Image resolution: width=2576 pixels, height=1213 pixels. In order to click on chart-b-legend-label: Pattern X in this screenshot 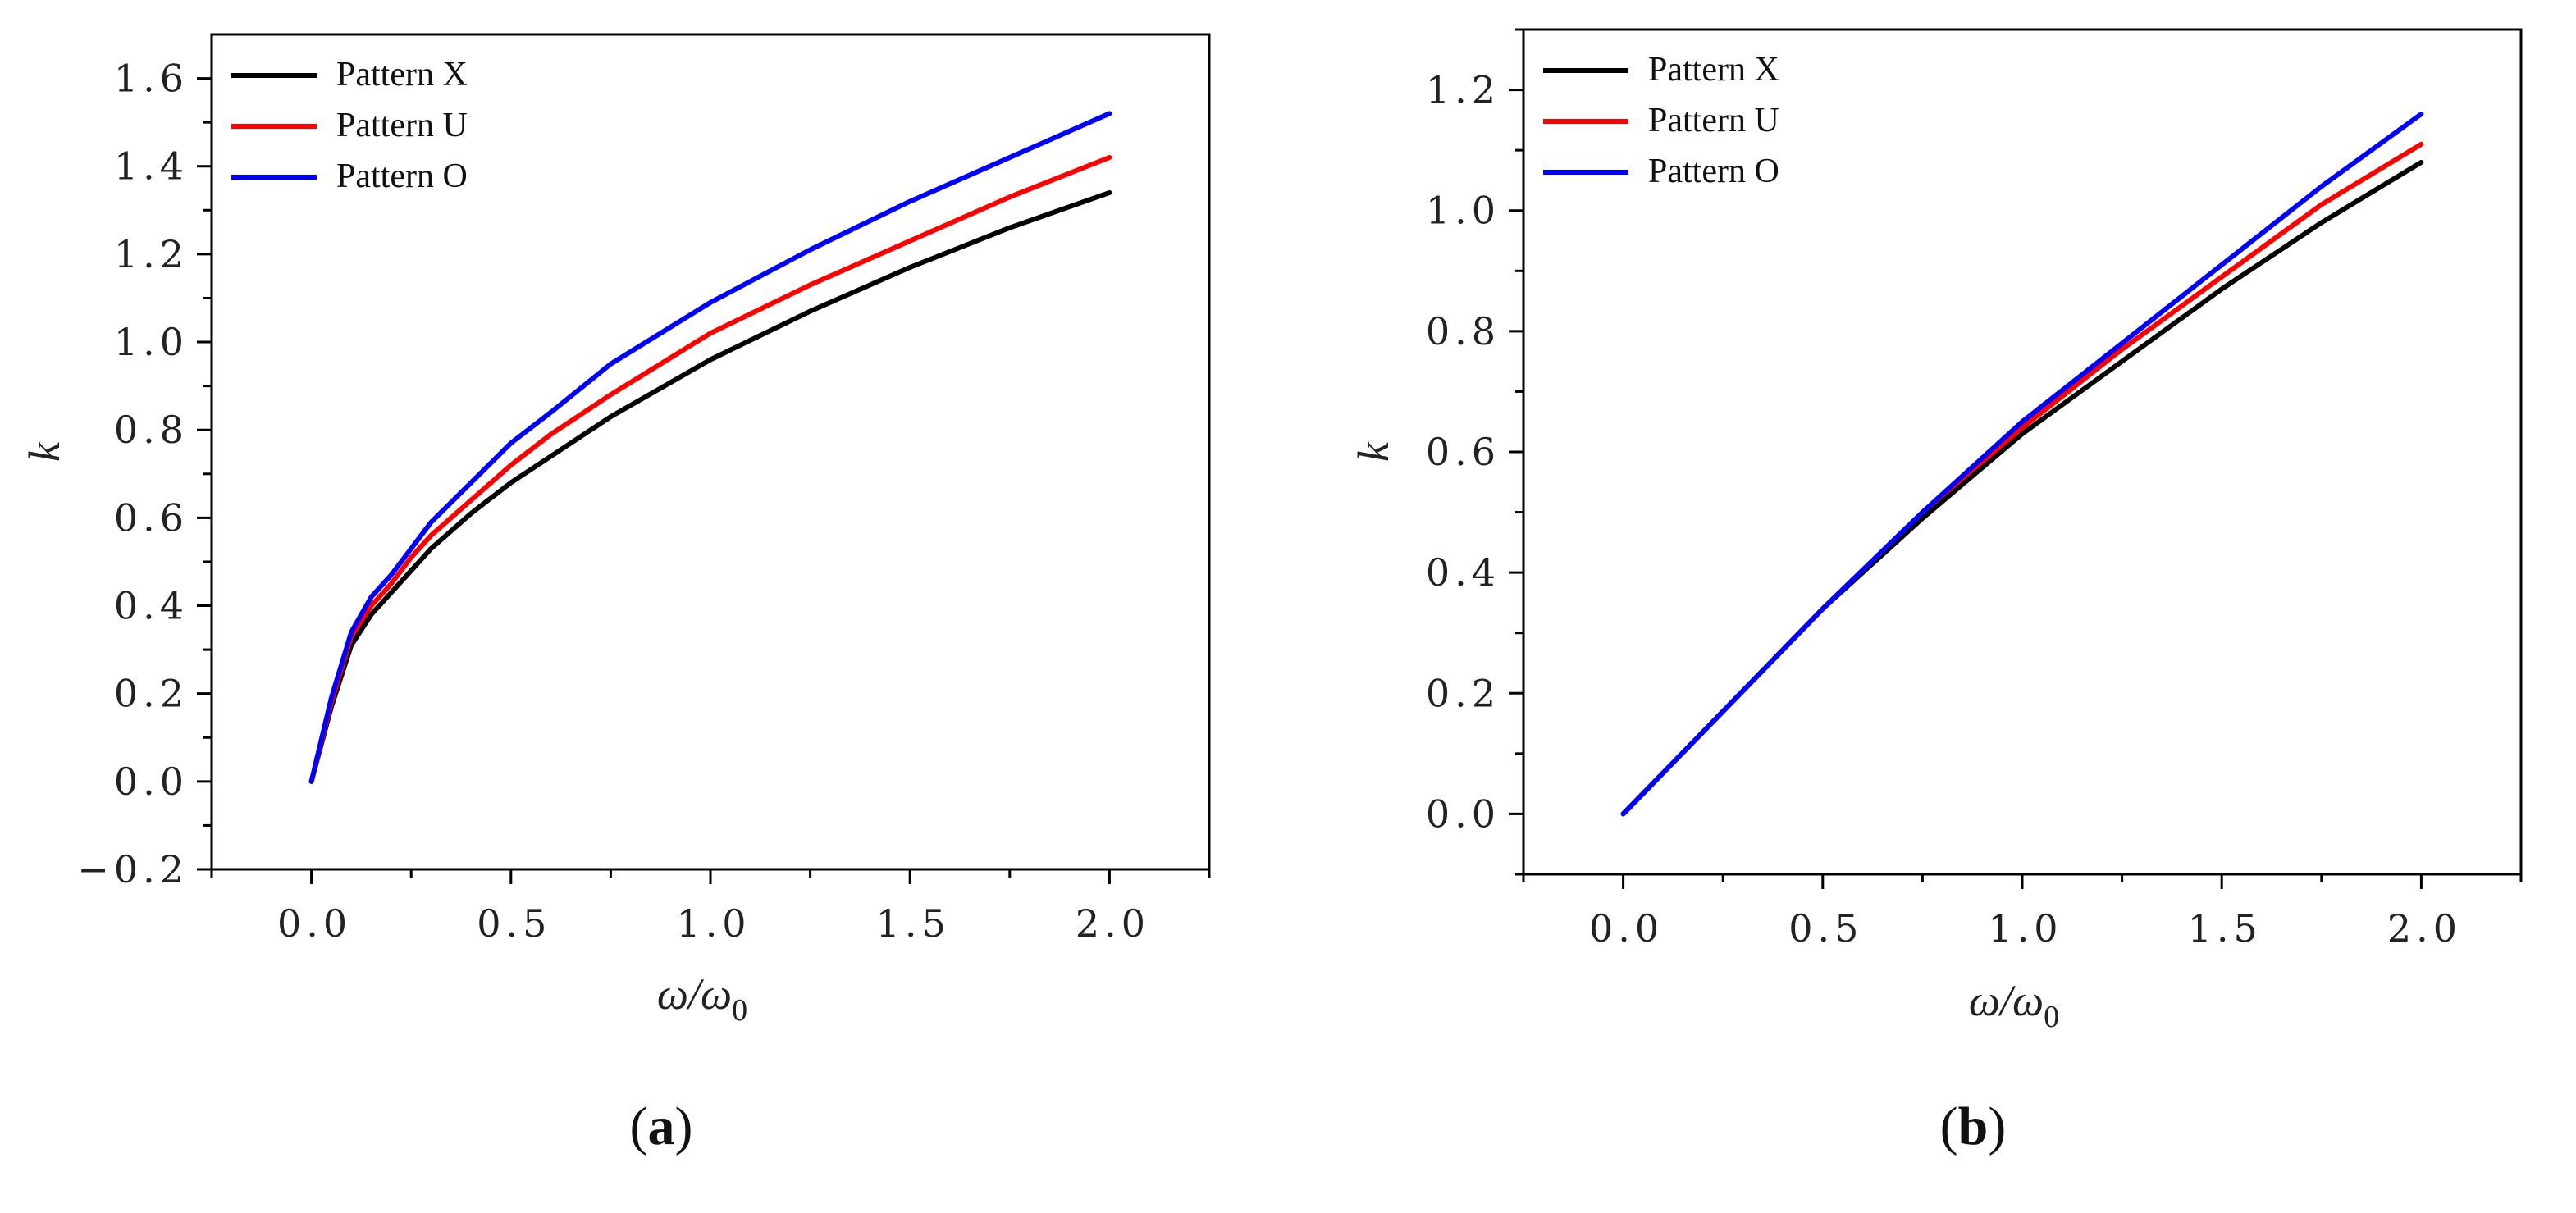, I will do `click(1713, 70)`.